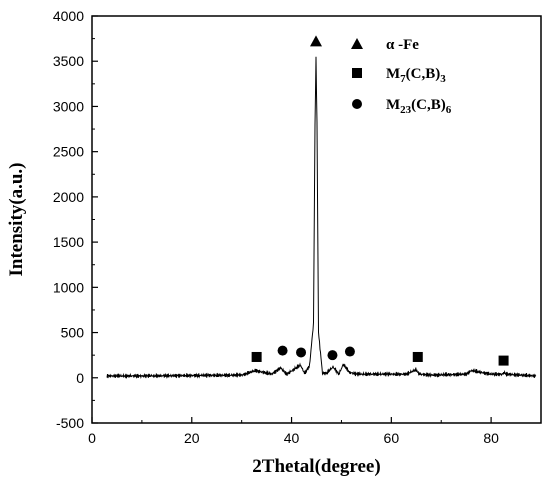 The height and width of the screenshot is (491, 550). Describe the element at coordinates (316, 466) in the screenshot. I see `x-axis-title: 2Thetal(degree)` at that location.